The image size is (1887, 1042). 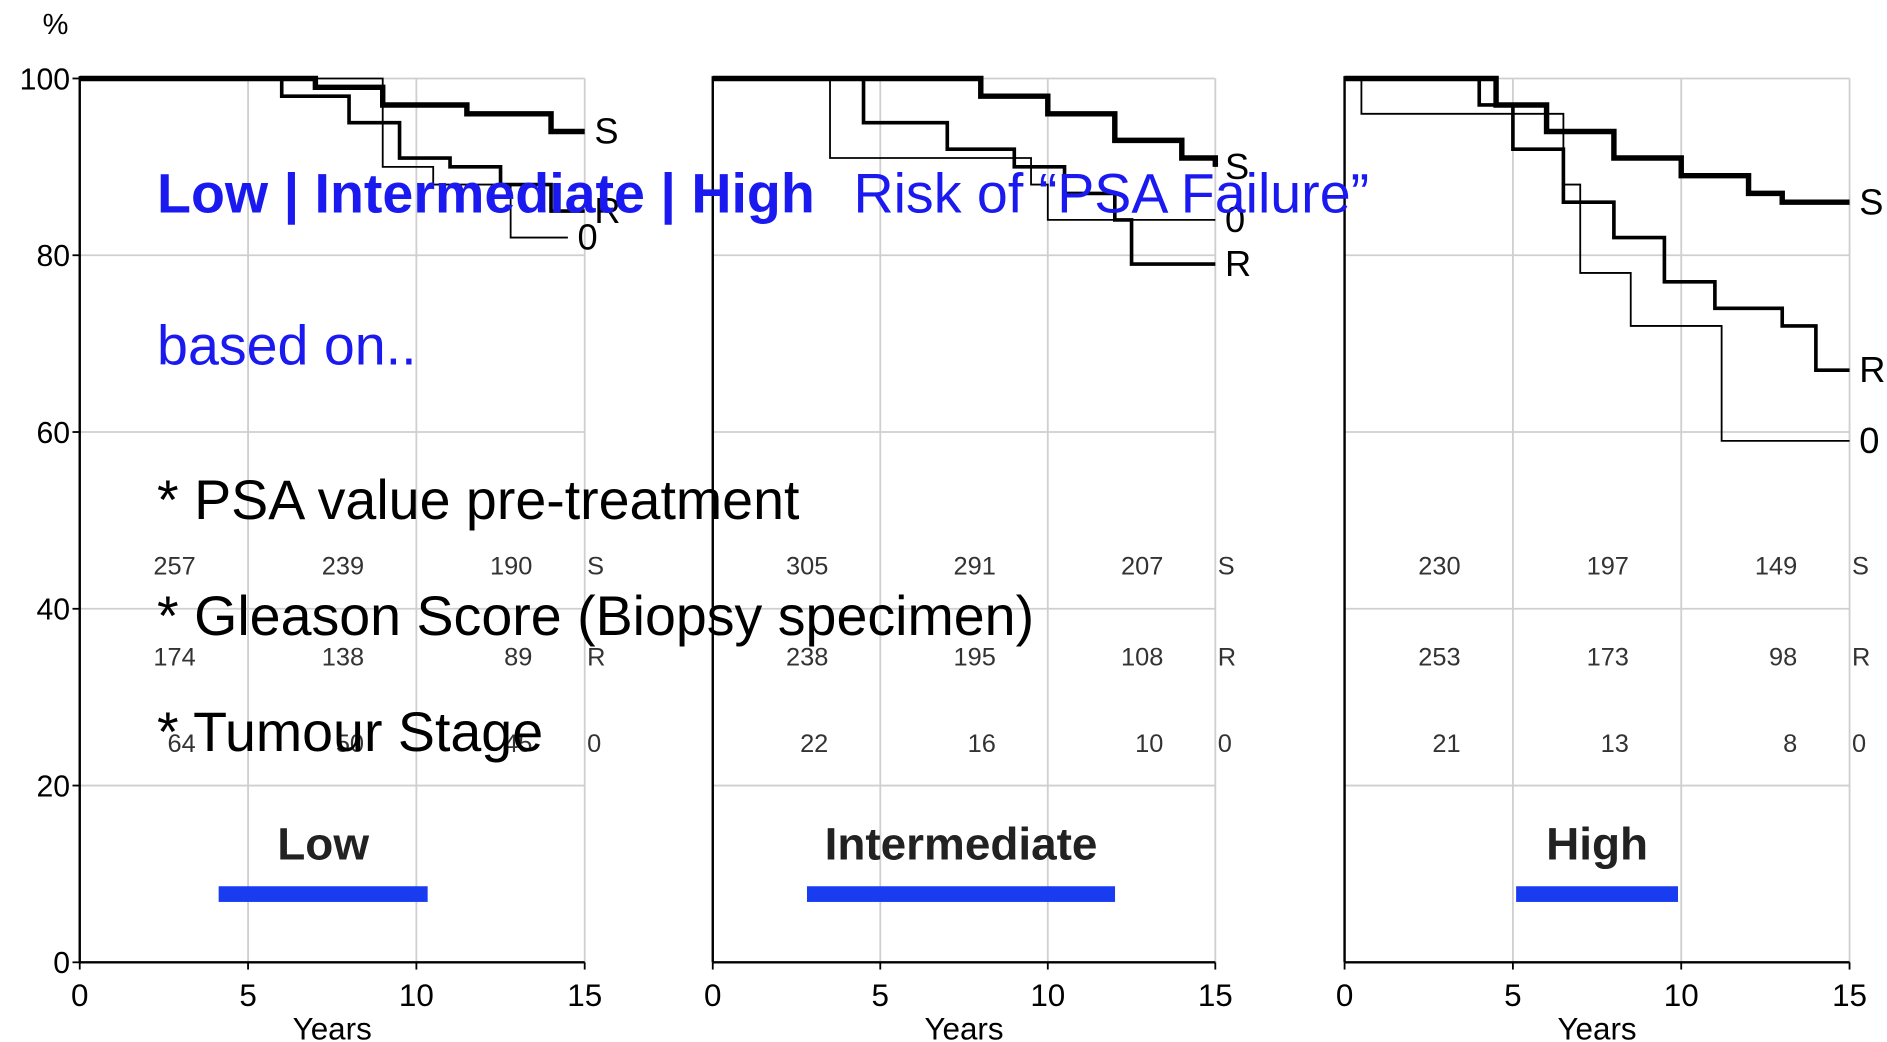 I want to click on heading-rest: Risk of “PSA Failure”, so click(x=1111, y=194).